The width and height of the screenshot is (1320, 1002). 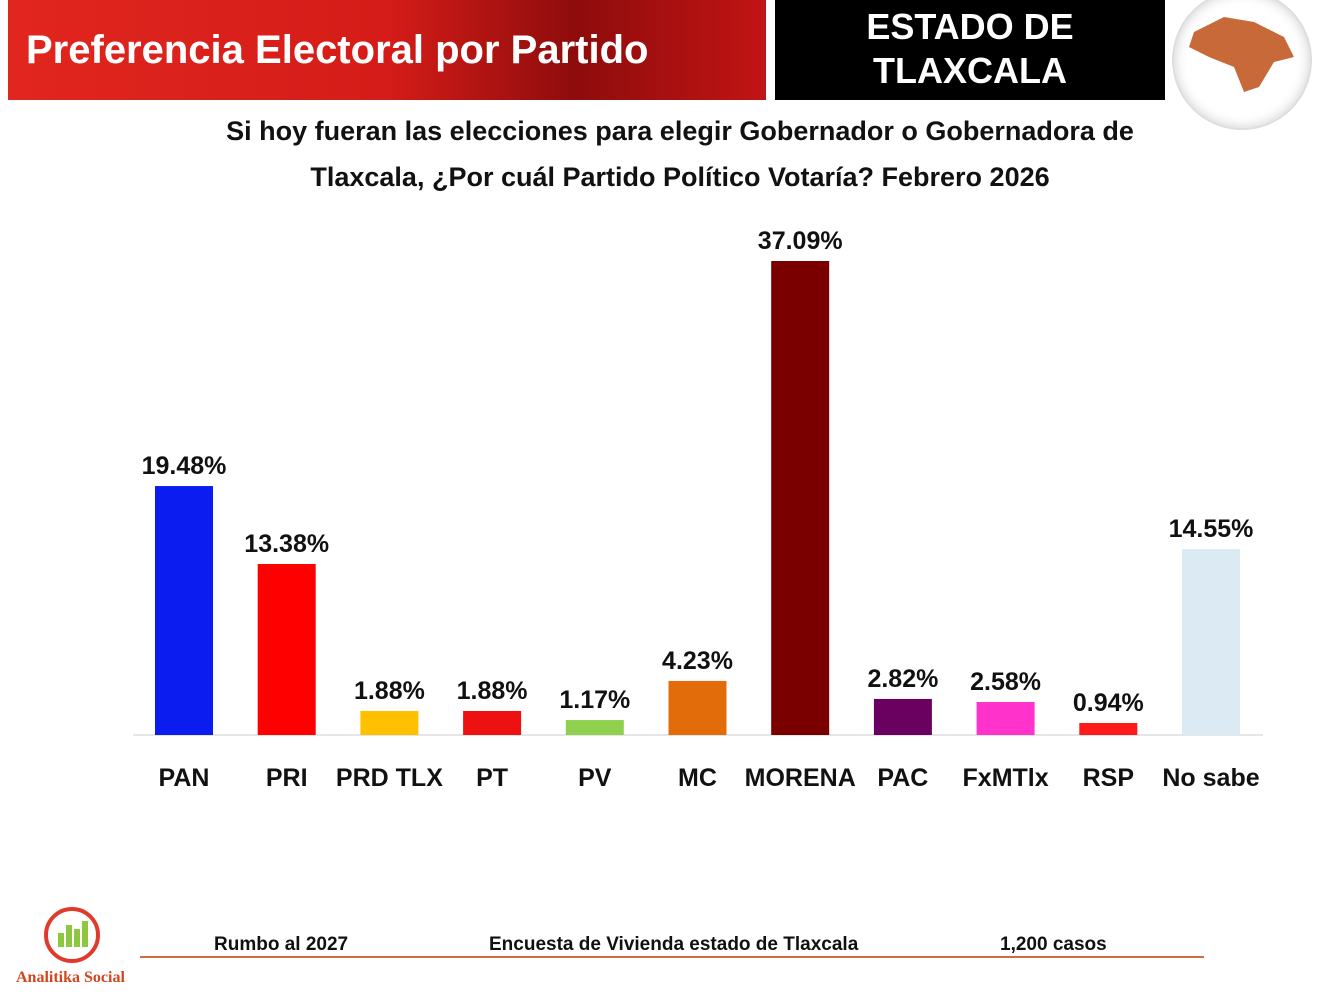 I want to click on bar-pac, so click(x=902, y=716).